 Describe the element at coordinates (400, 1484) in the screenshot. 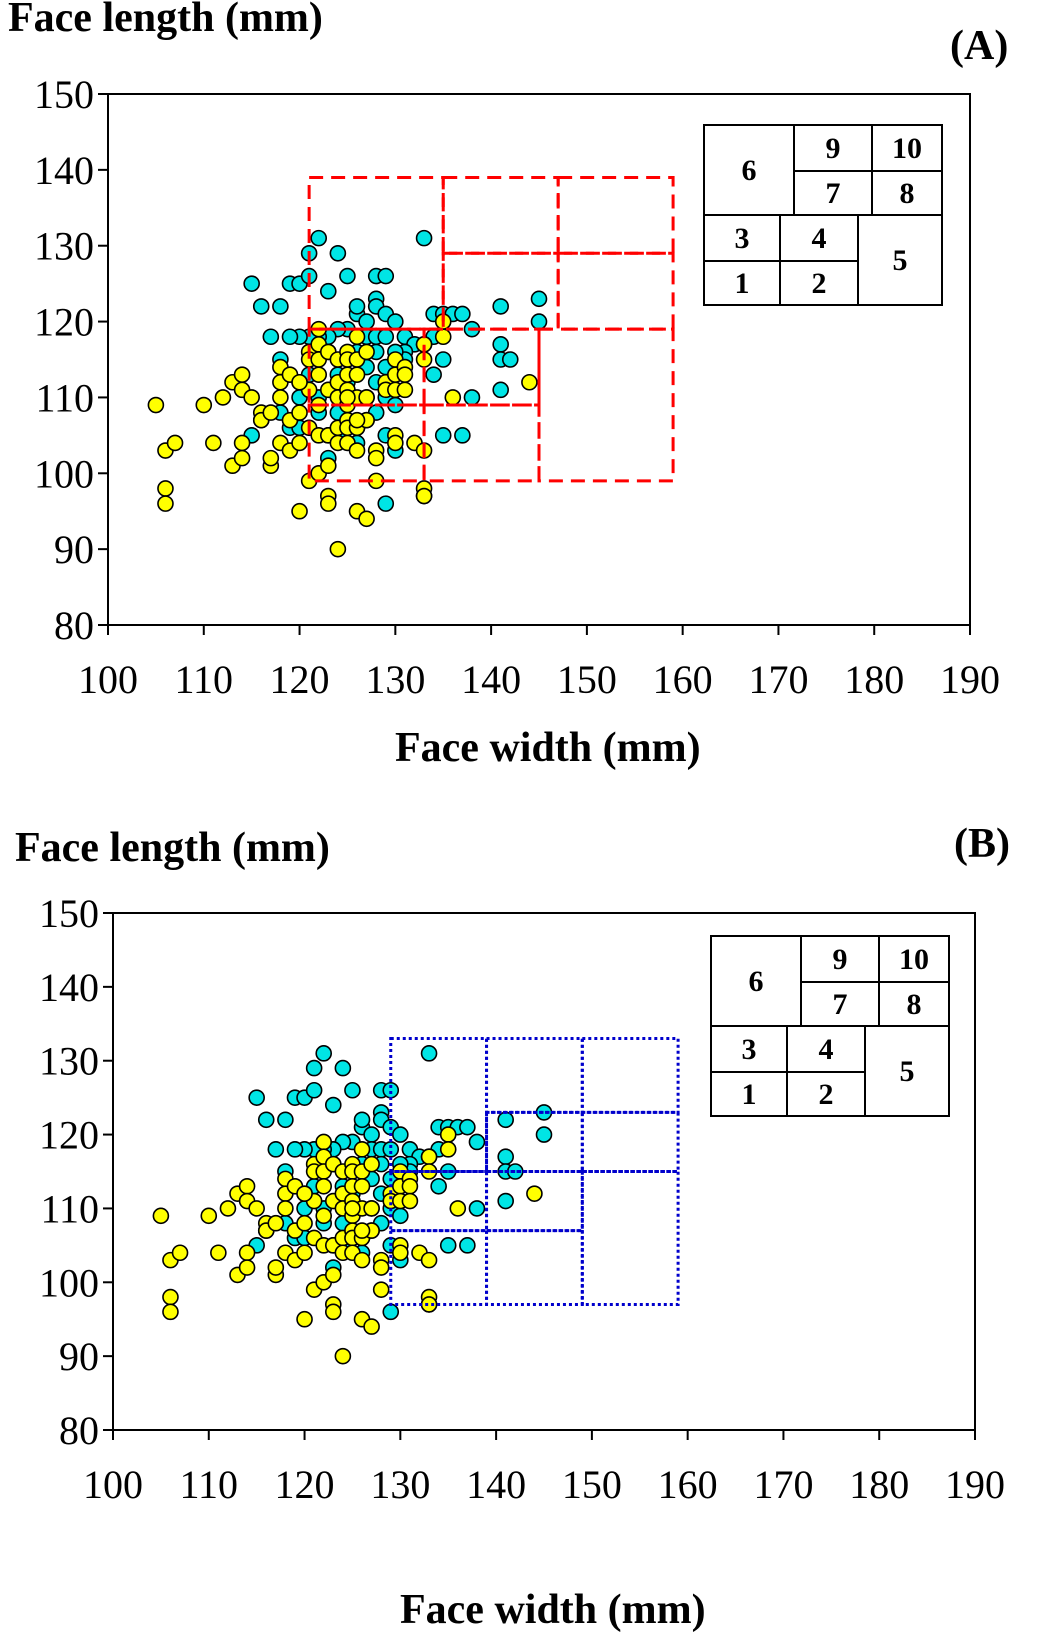

I see `x-tick-label: 130` at that location.